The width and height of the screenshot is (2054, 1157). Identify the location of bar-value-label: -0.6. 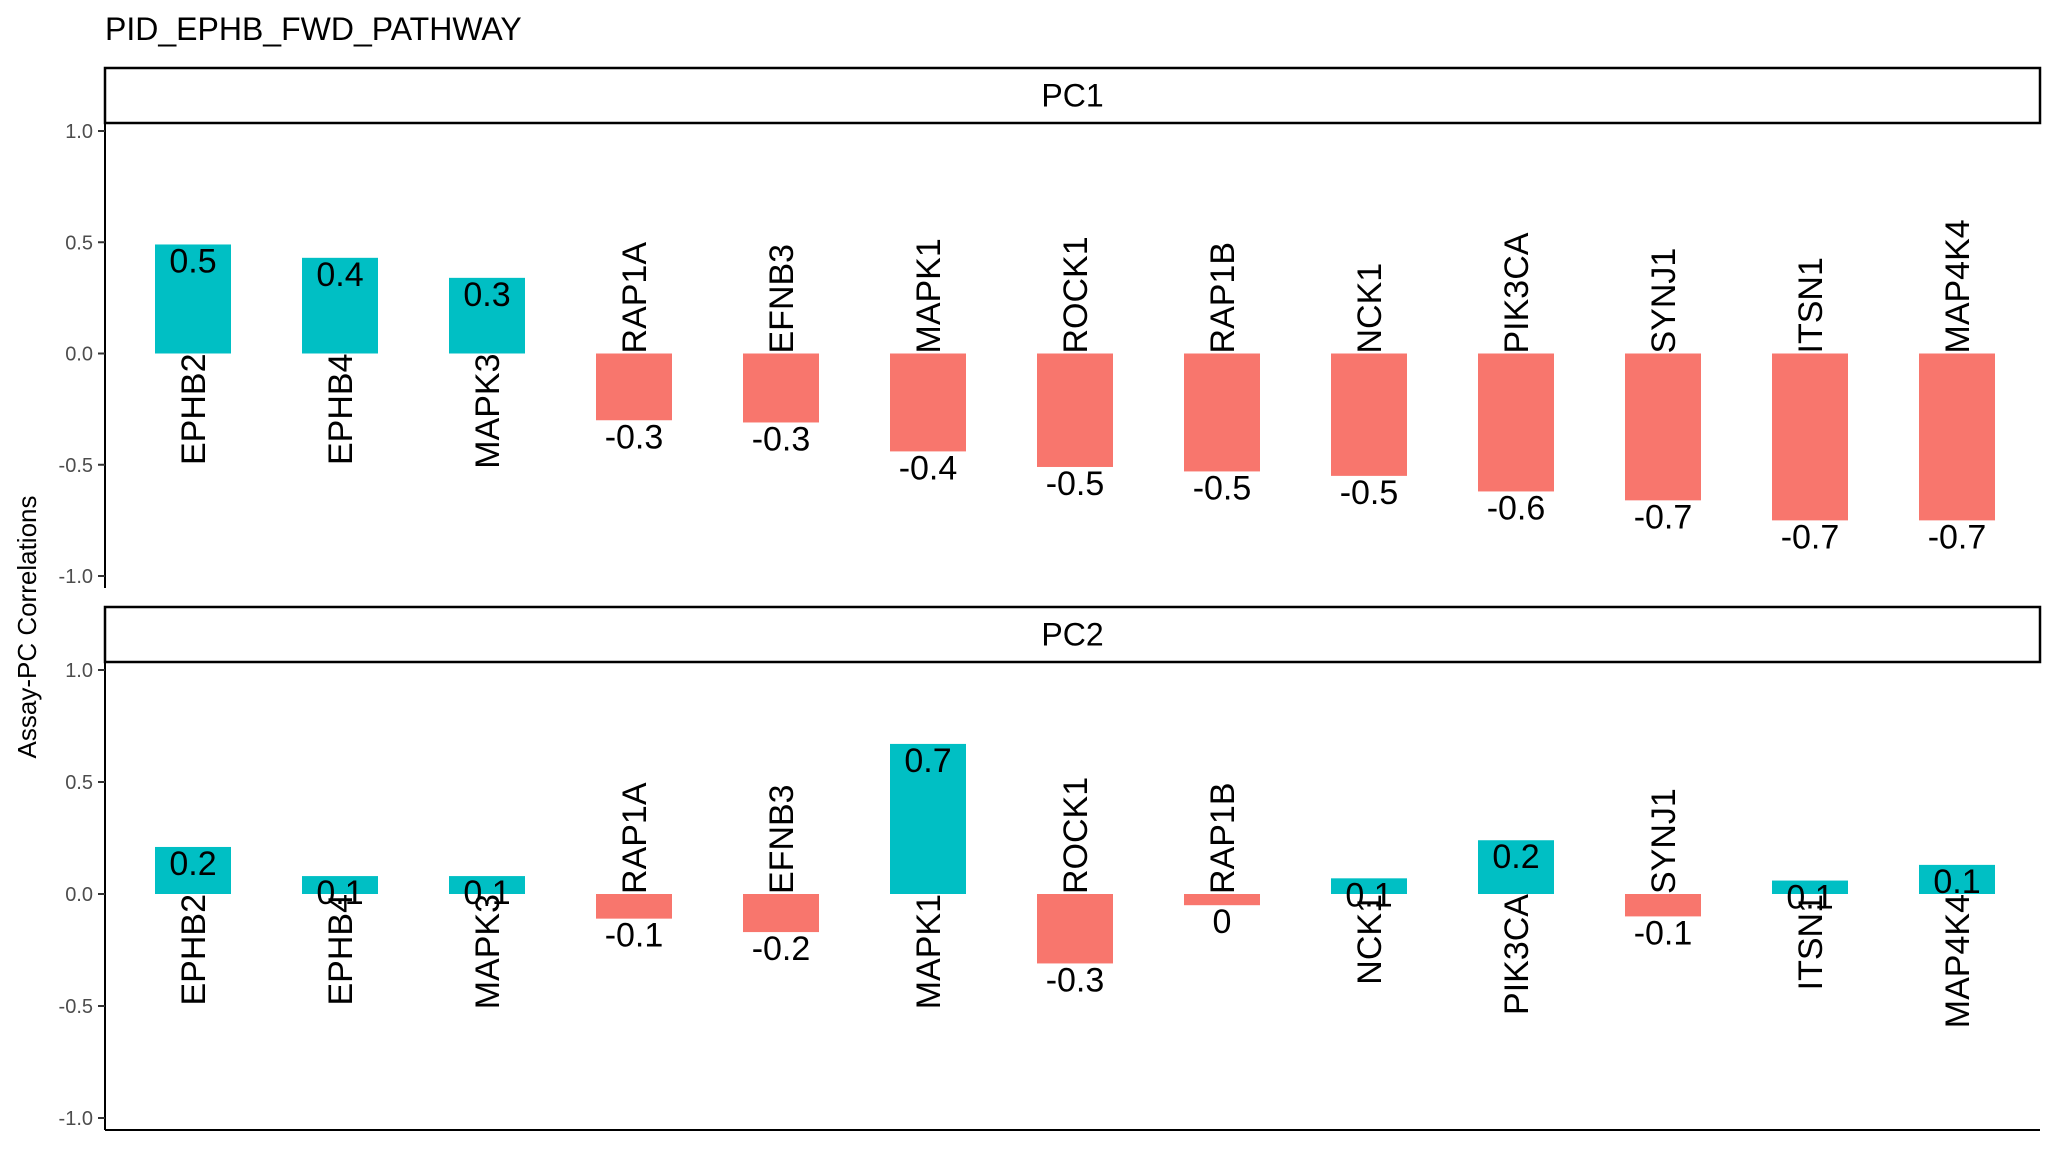
(1516, 508).